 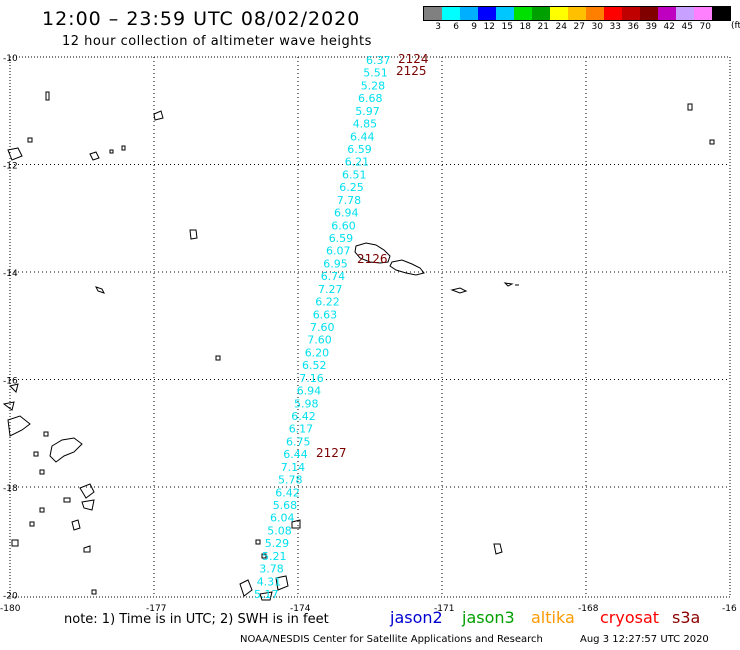 I want to click on wave-height-label: 6.51, so click(x=354, y=174).